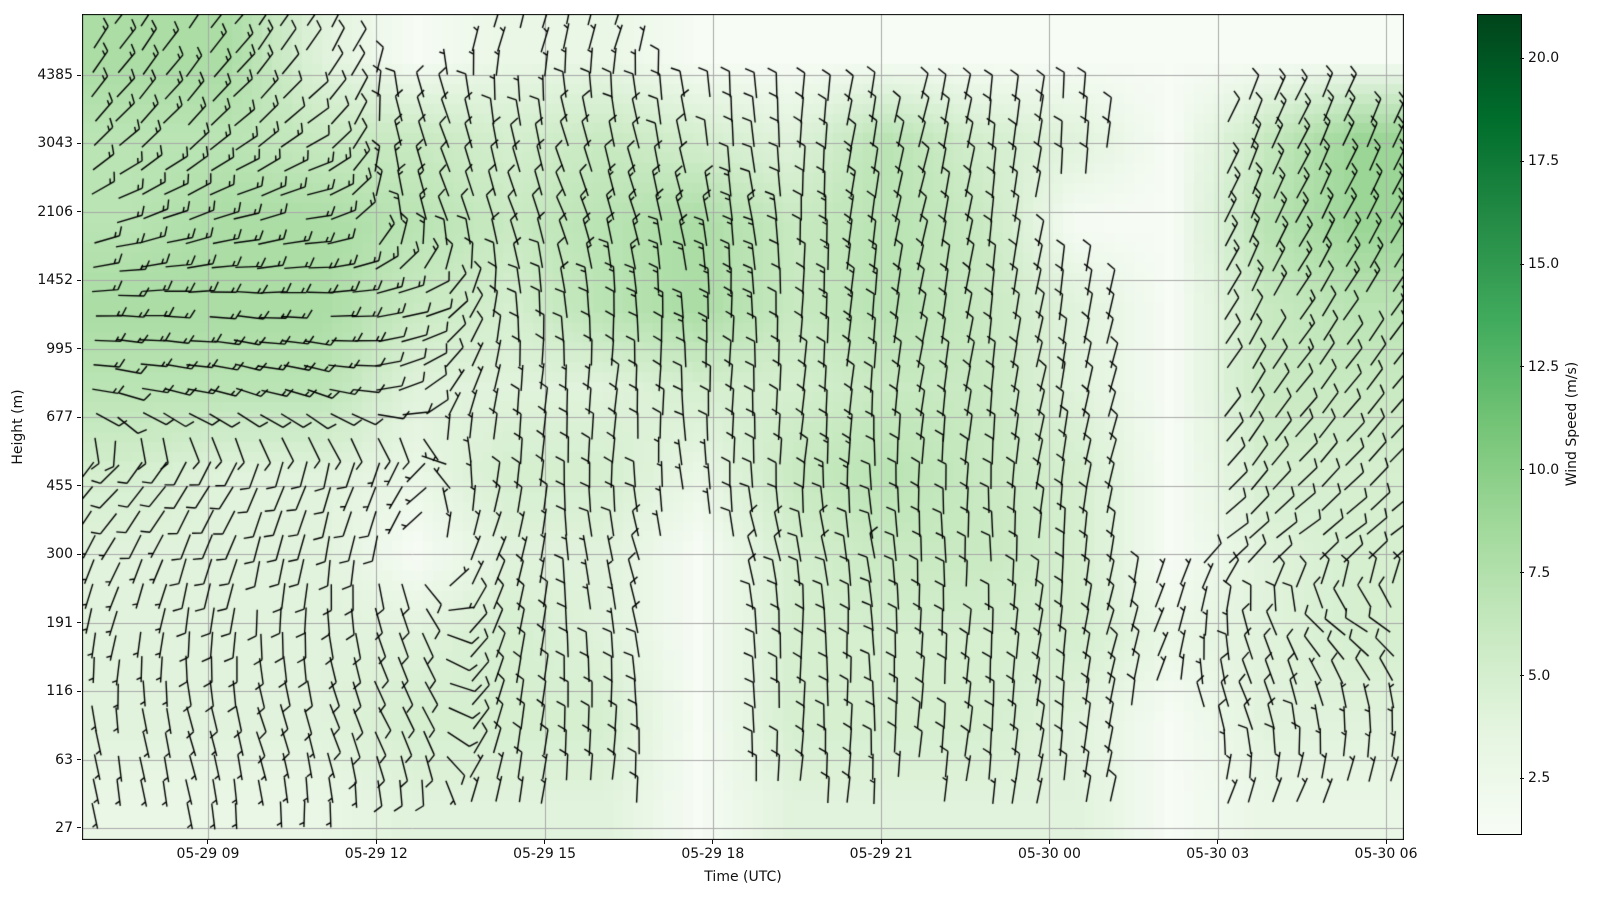 This screenshot has height=900, width=1600. Describe the element at coordinates (18, 427) in the screenshot. I see `y-axis-title: Height (m)` at that location.